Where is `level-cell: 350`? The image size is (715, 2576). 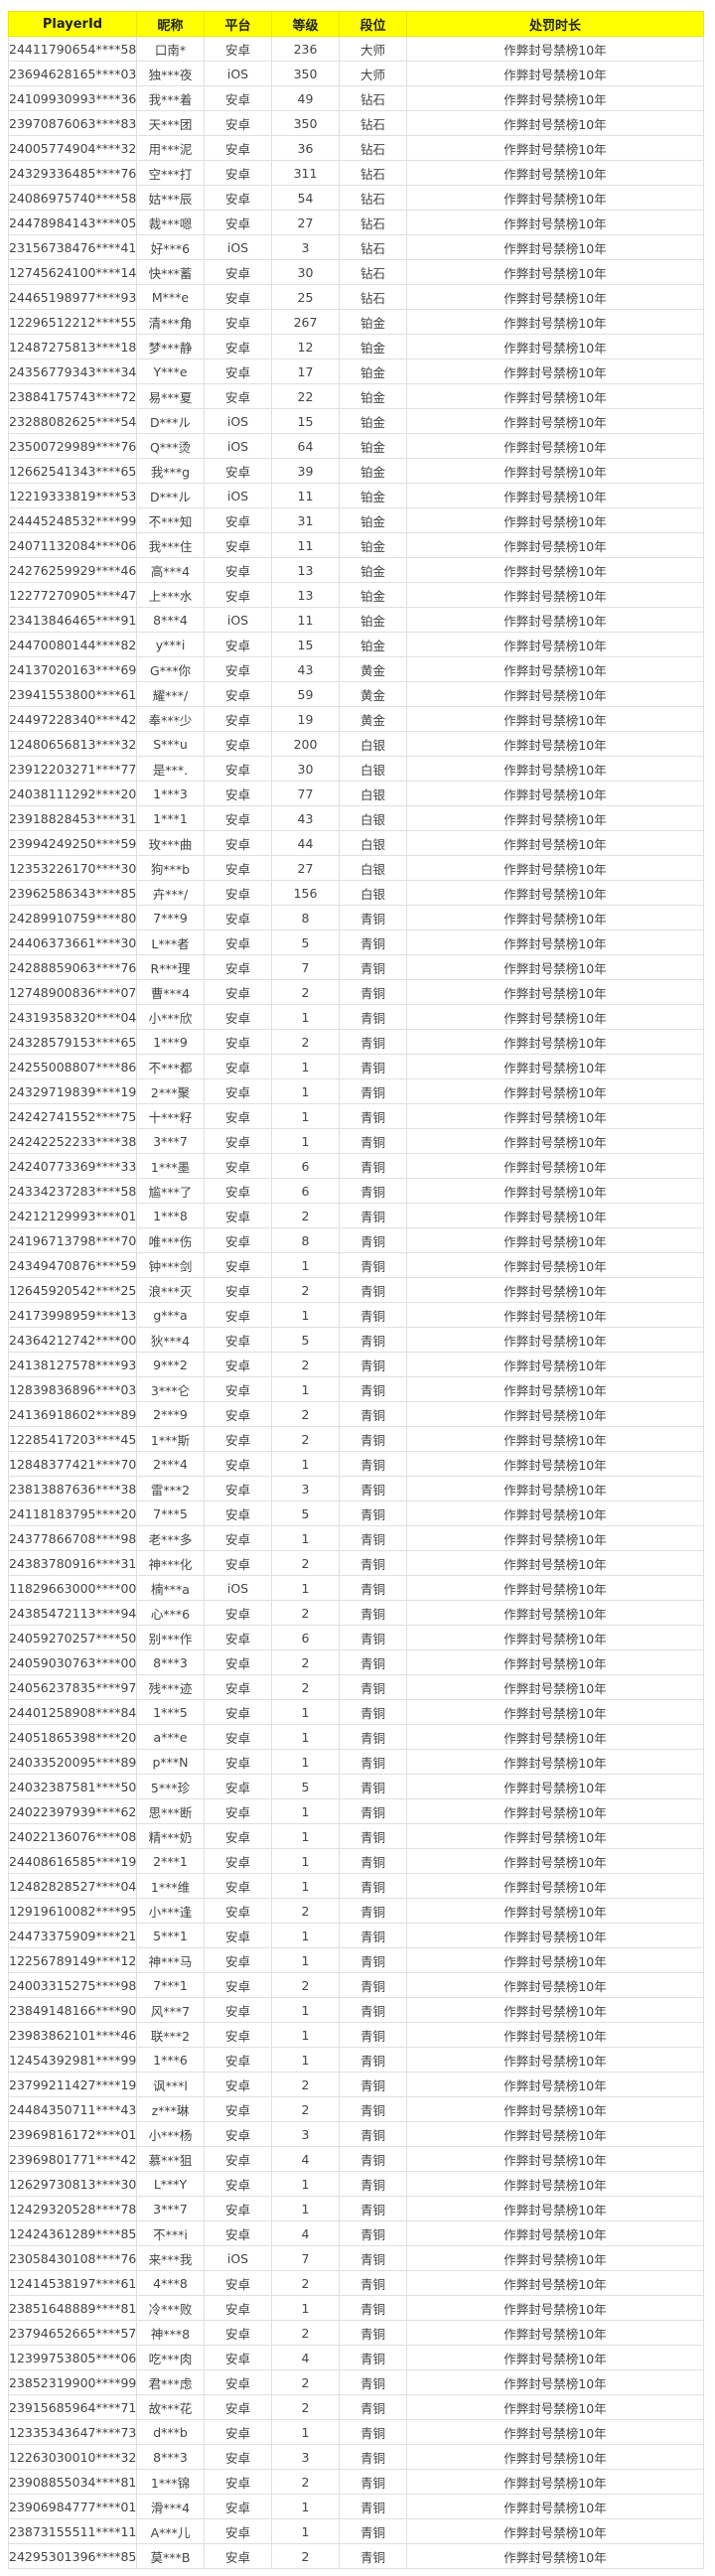 level-cell: 350 is located at coordinates (306, 74).